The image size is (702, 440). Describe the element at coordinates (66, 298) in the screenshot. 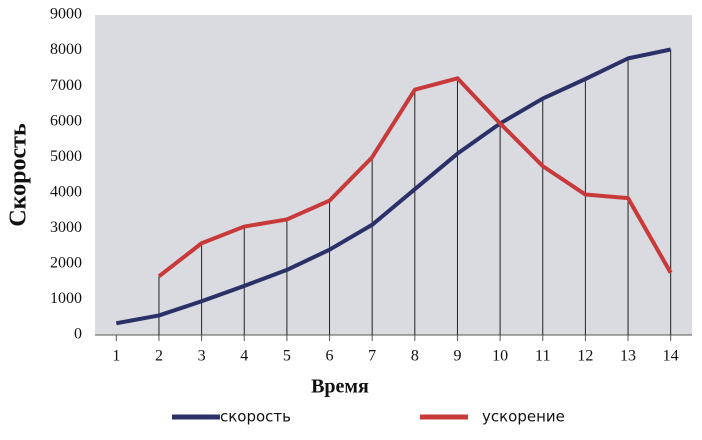

I see `y-tick-label: 1000` at that location.